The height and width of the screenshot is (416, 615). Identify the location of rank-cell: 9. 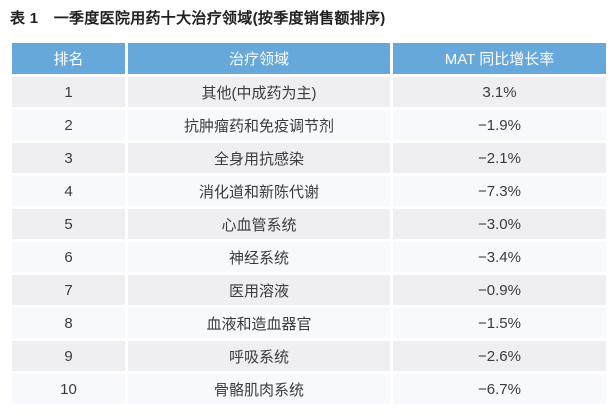
(68, 356).